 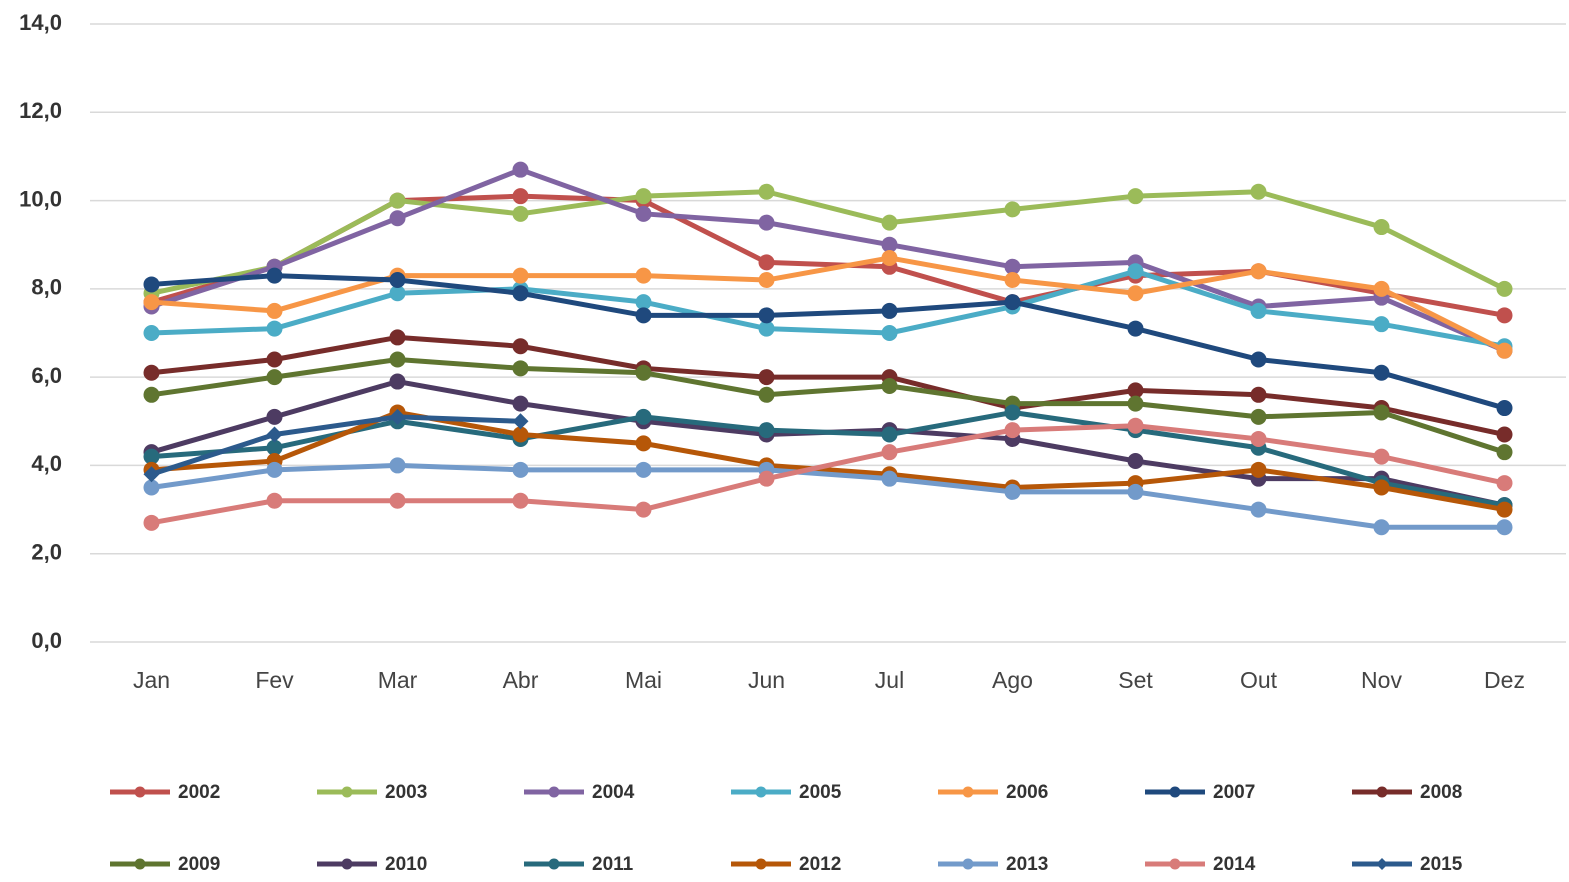 I want to click on legend-item: 2010, so click(x=372, y=864).